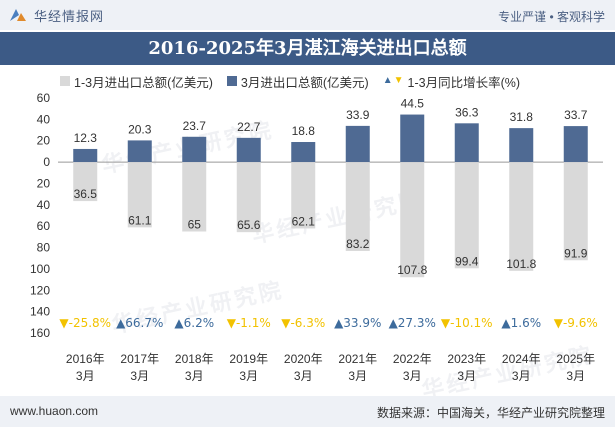 This screenshot has height=427, width=615. What do you see at coordinates (467, 323) in the screenshot?
I see `growth-label-down: ▼-10.1%` at bounding box center [467, 323].